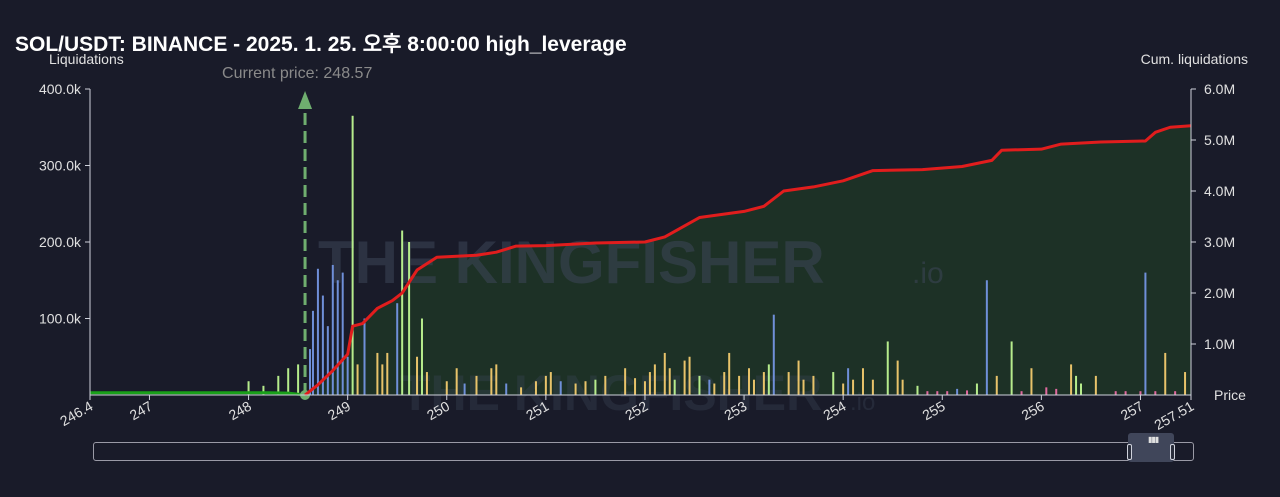 Image resolution: width=1280 pixels, height=497 pixels. What do you see at coordinates (1219, 89) in the screenshot?
I see `y2-tick-label: 6.0M` at bounding box center [1219, 89].